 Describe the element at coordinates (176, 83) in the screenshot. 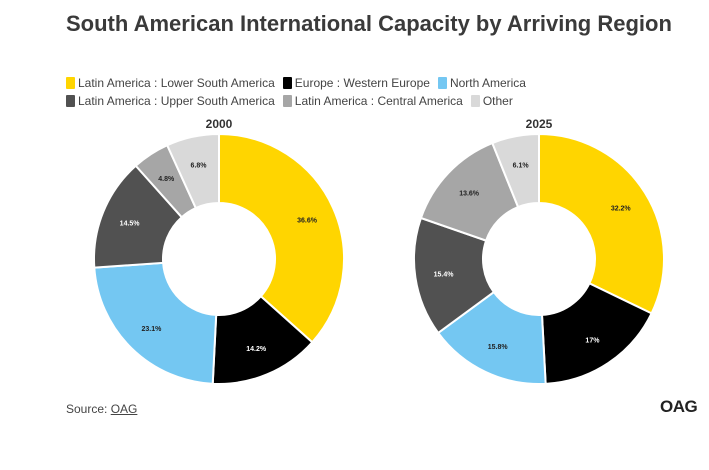

I see `legend-label: Latin America : Lower South America` at that location.